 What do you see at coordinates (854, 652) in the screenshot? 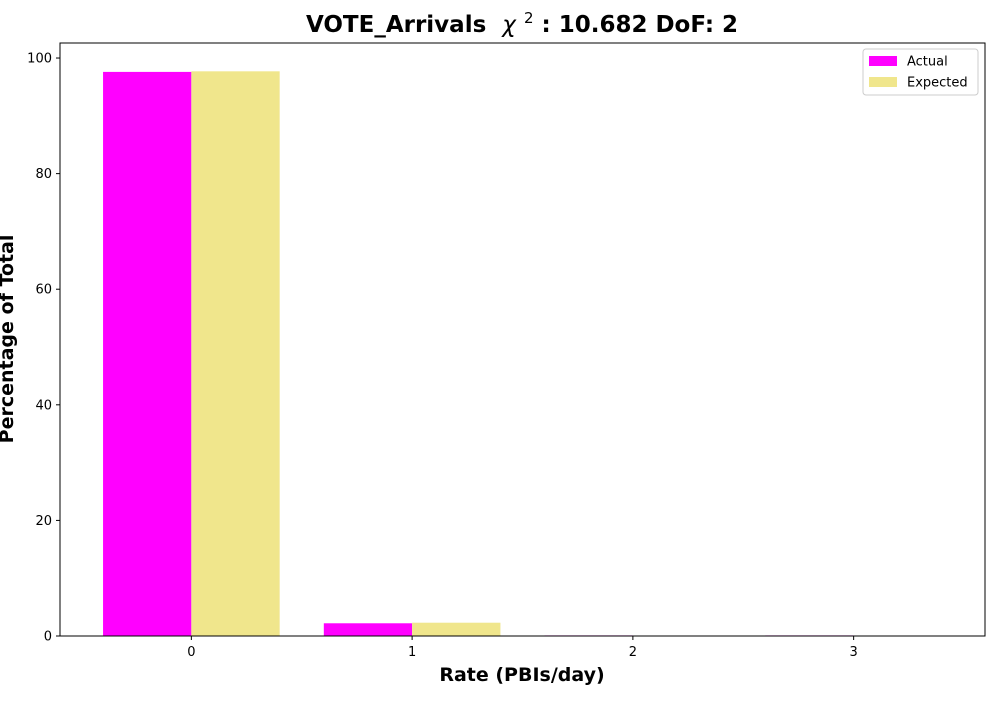
I see `x-tick-label-3: 3` at bounding box center [854, 652].